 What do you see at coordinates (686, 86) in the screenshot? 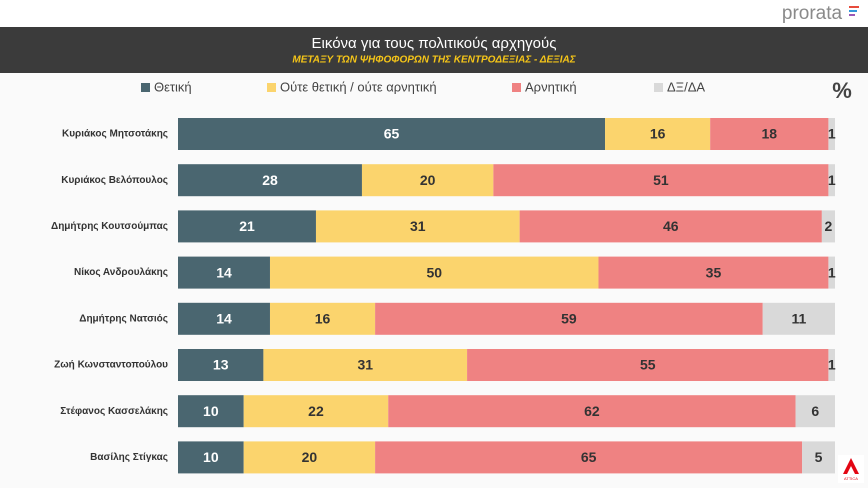
I see `legend-label: ΔΞ/ΔΑ` at bounding box center [686, 86].